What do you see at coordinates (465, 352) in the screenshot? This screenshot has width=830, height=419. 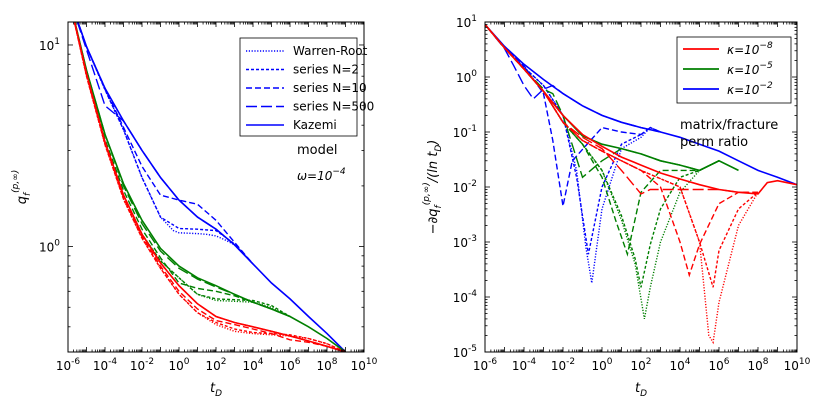 I see `y-tick-label: 10⁻⁵` at bounding box center [465, 352].